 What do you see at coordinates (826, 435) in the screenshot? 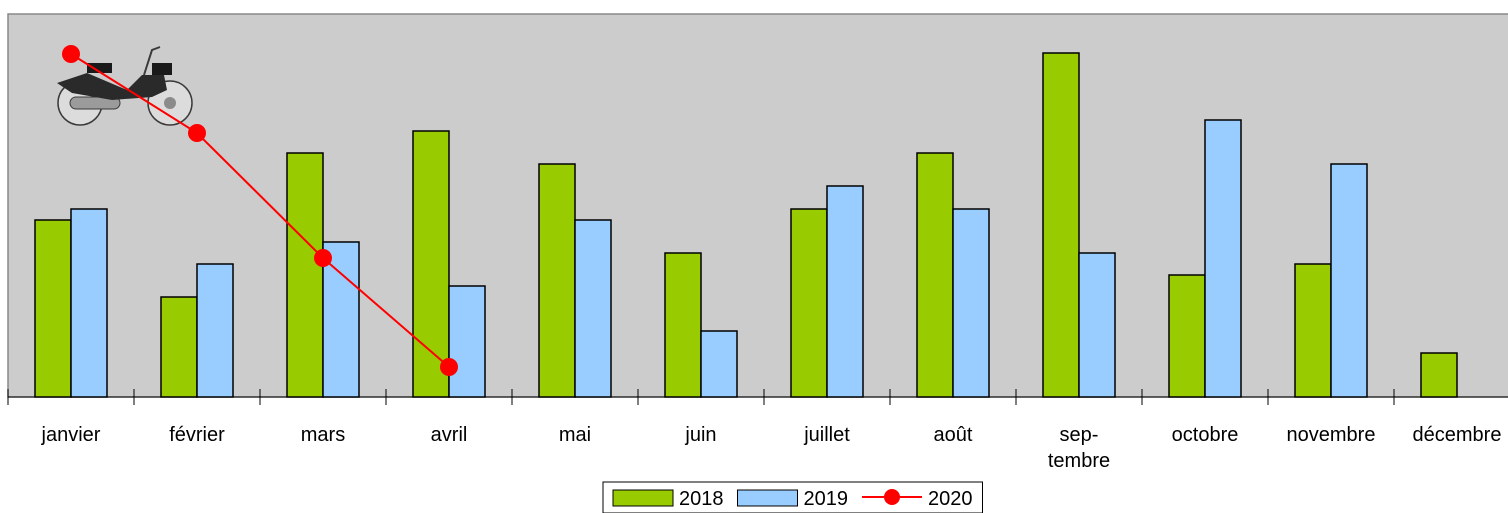
I see `x-tick-label: juillet` at bounding box center [826, 435].